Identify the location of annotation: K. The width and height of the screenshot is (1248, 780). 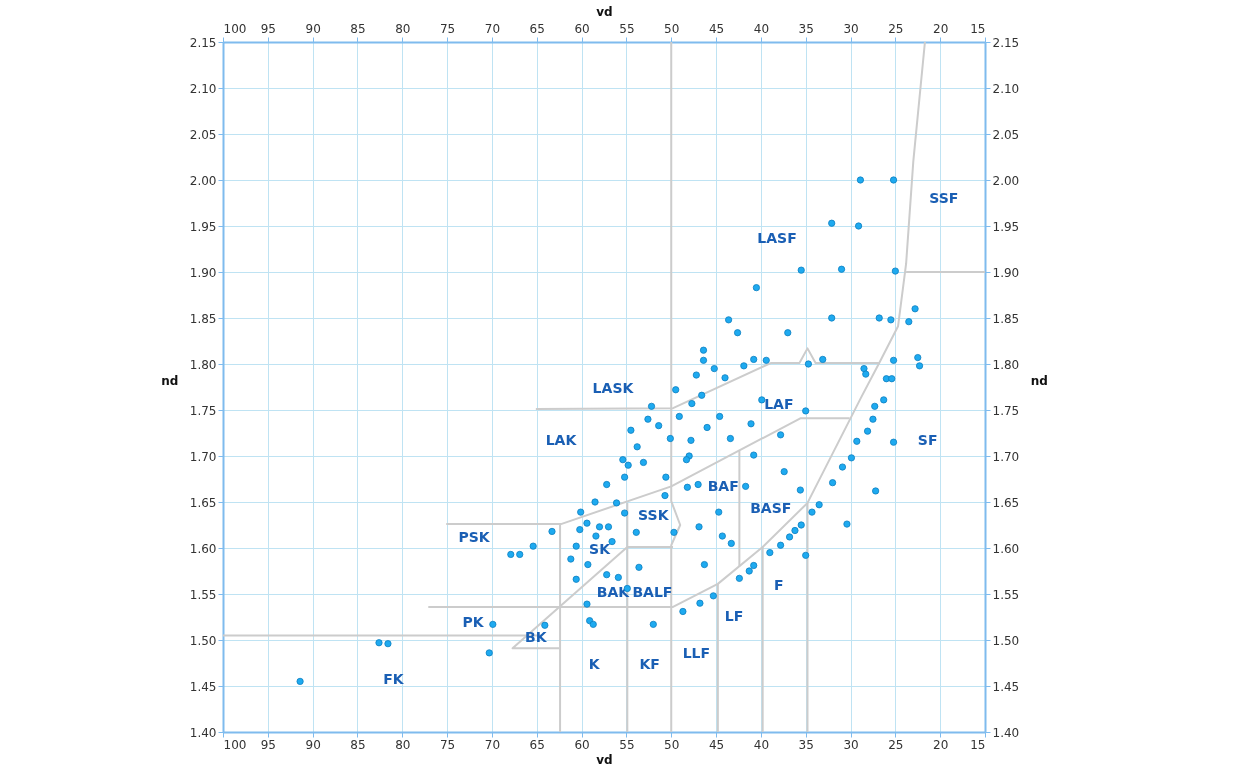
(594, 663).